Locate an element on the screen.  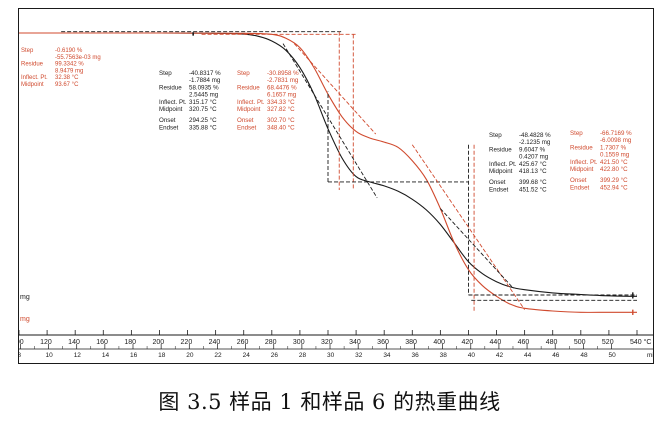
x-tick-label: 300 is located at coordinates (299, 342).